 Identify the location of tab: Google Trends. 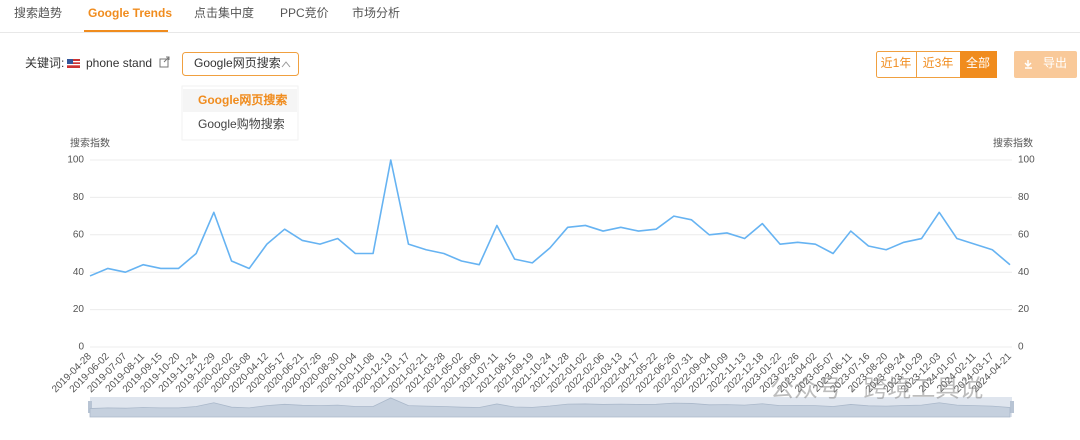
(130, 13).